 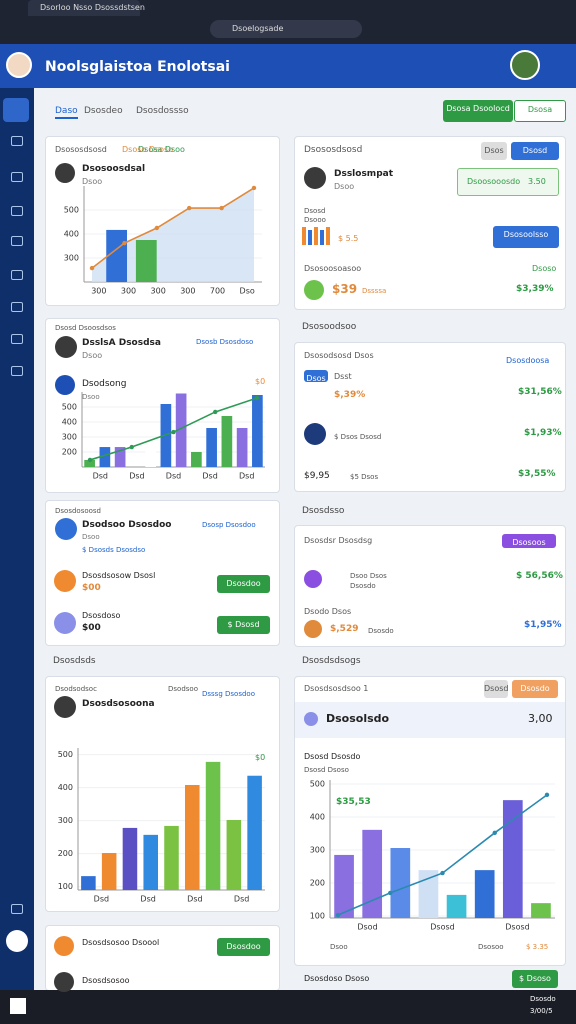 I want to click on button: Dsosoolsso, so click(x=526, y=237).